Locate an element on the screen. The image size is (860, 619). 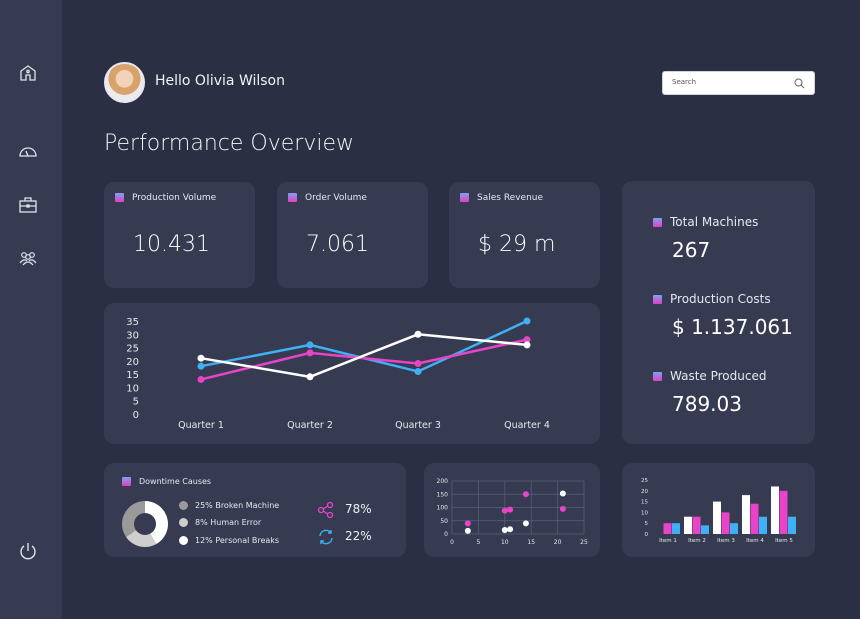
x-tick-label: Quarter 2 is located at coordinates (310, 425).